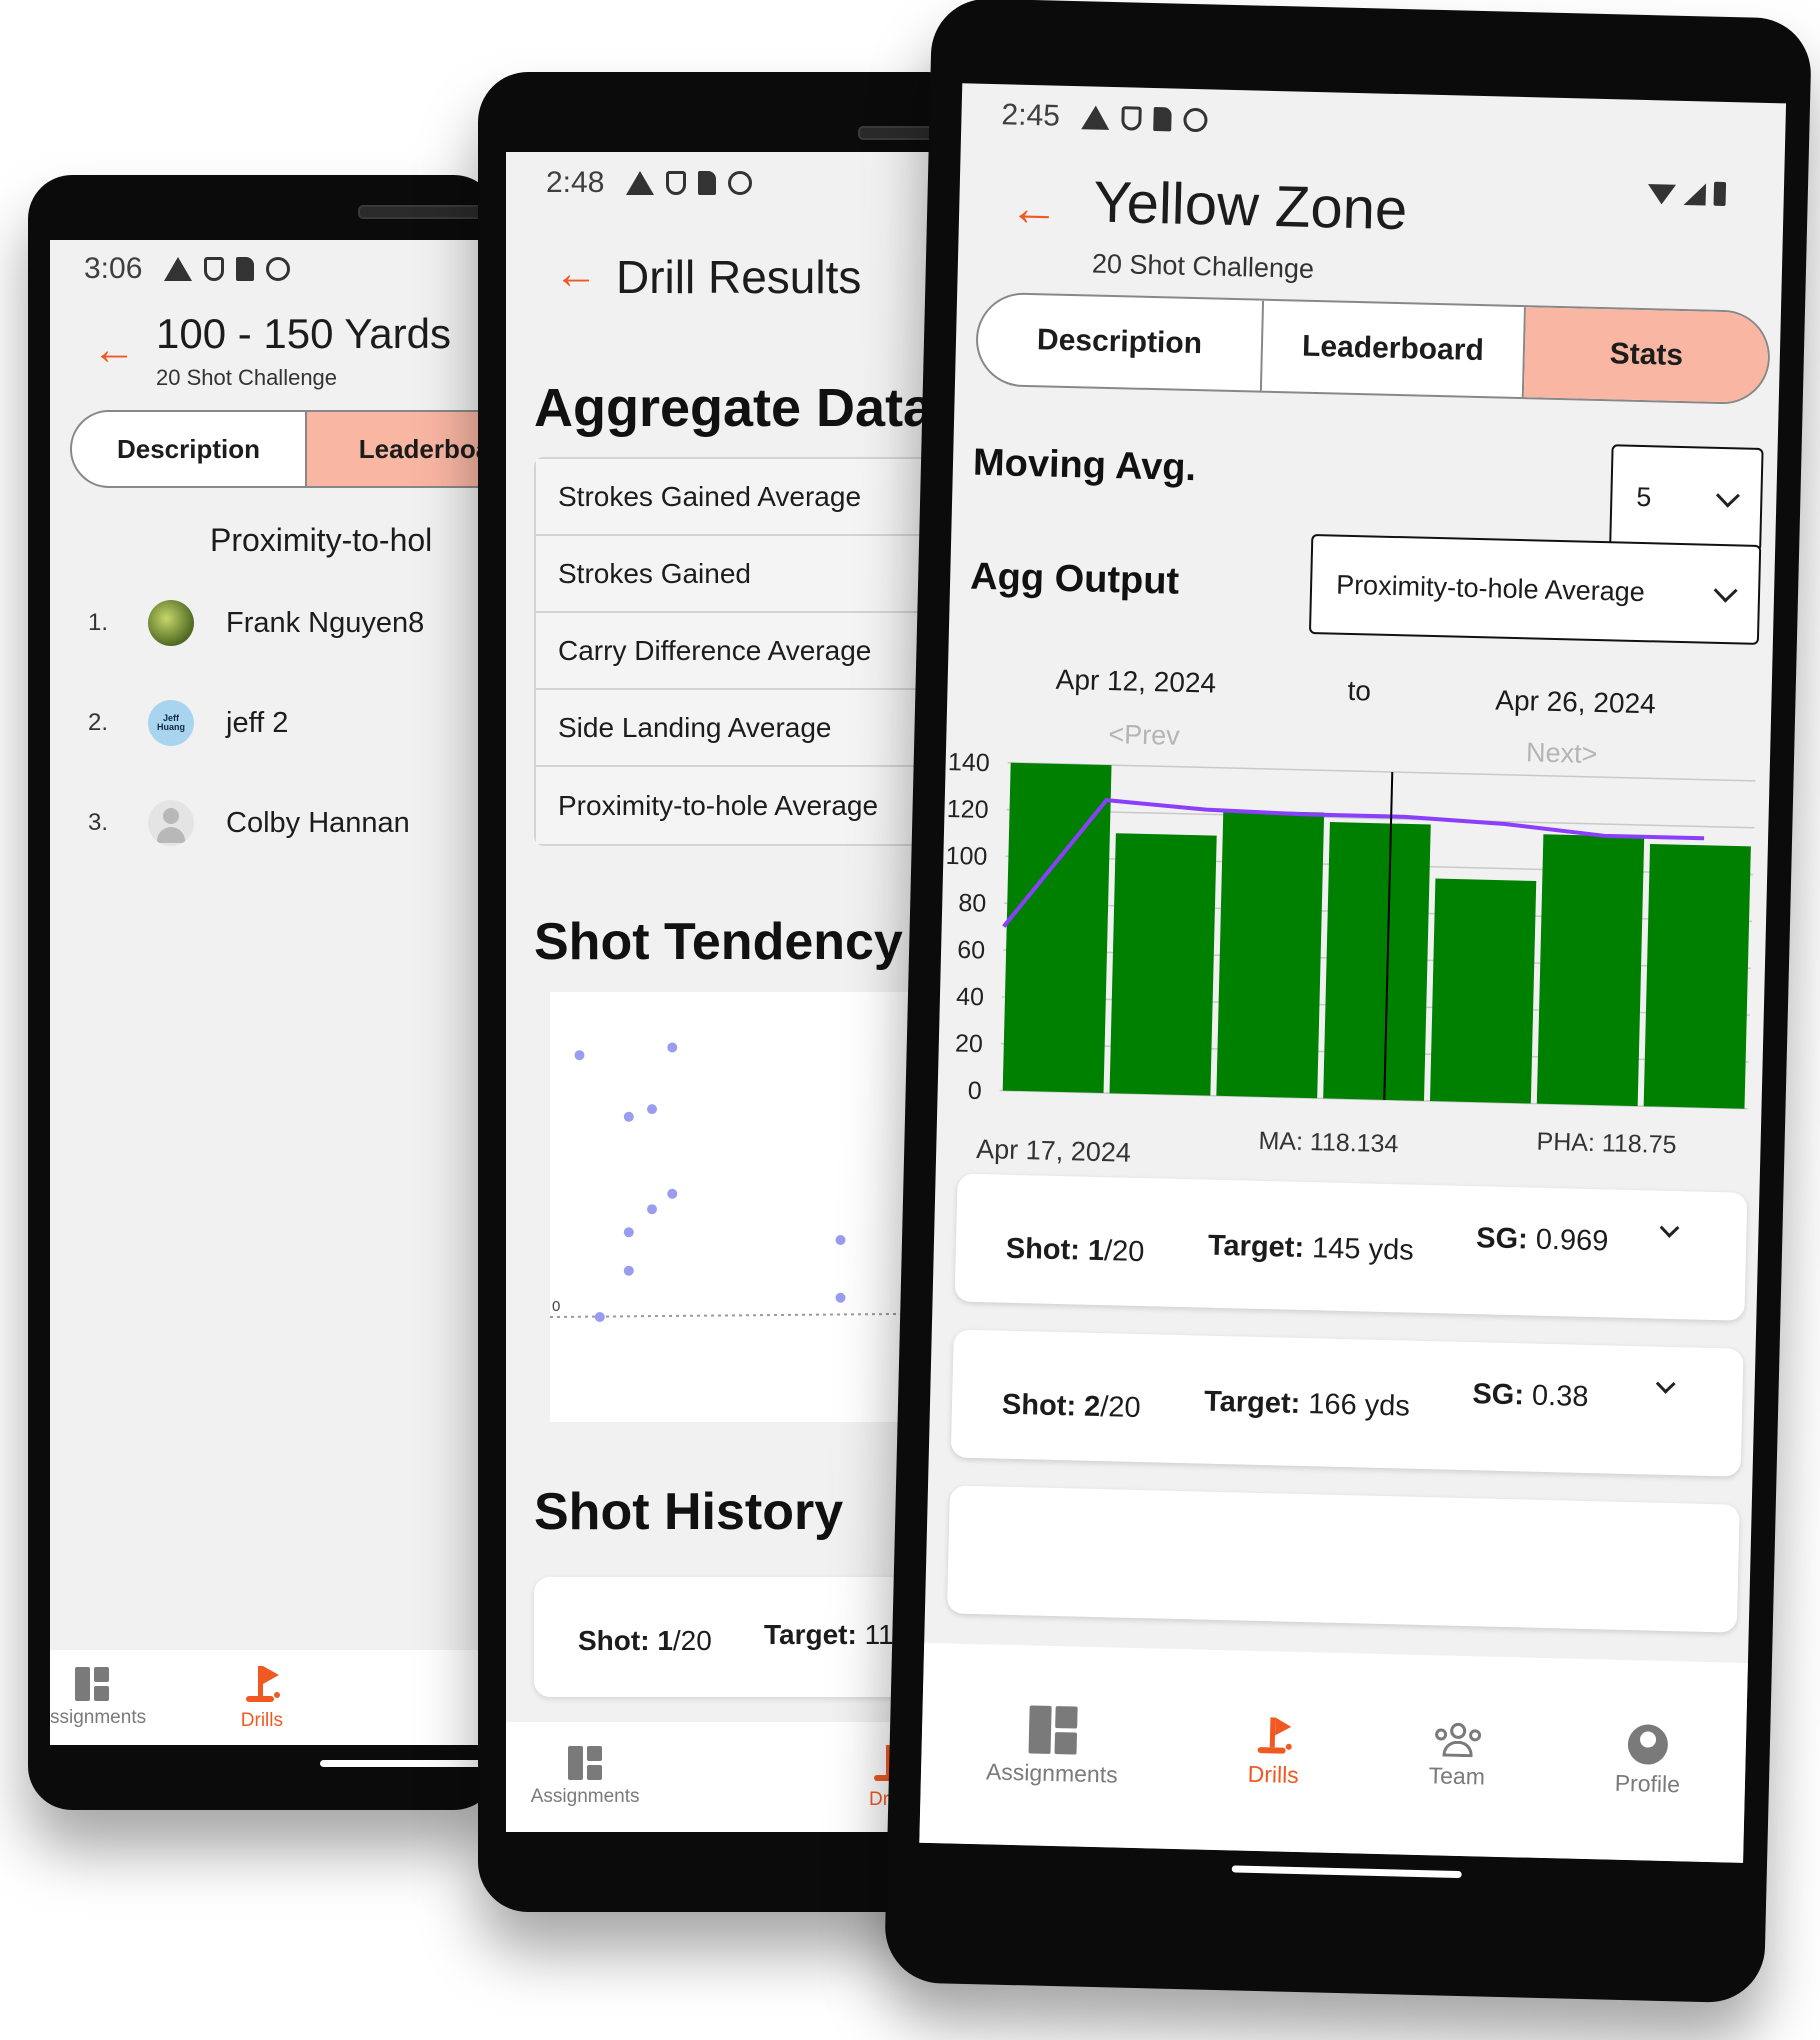 This screenshot has height=2040, width=1820. I want to click on tab-leaderboard: Leaderboard, so click(1393, 349).